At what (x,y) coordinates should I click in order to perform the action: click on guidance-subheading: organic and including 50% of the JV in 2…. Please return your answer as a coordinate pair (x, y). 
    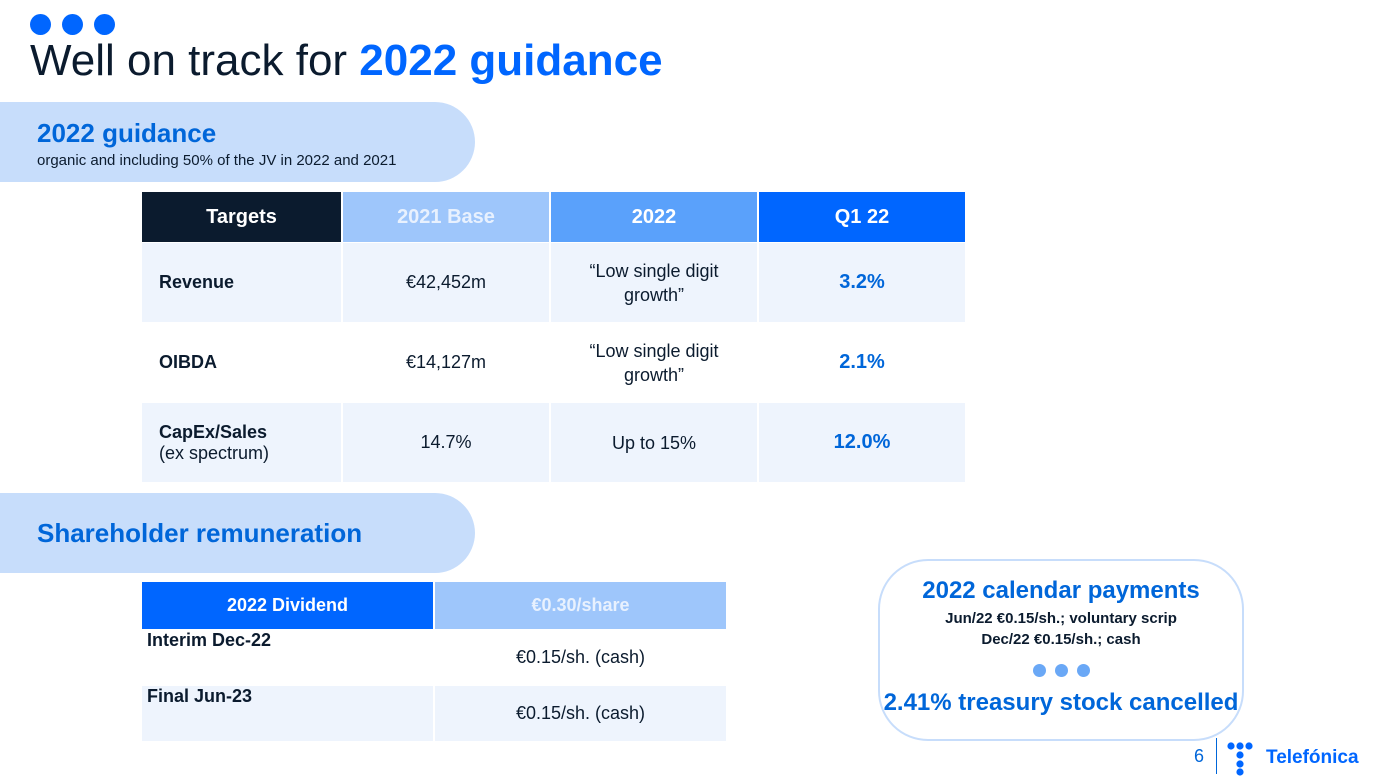
    Looking at the image, I should click on (217, 160).